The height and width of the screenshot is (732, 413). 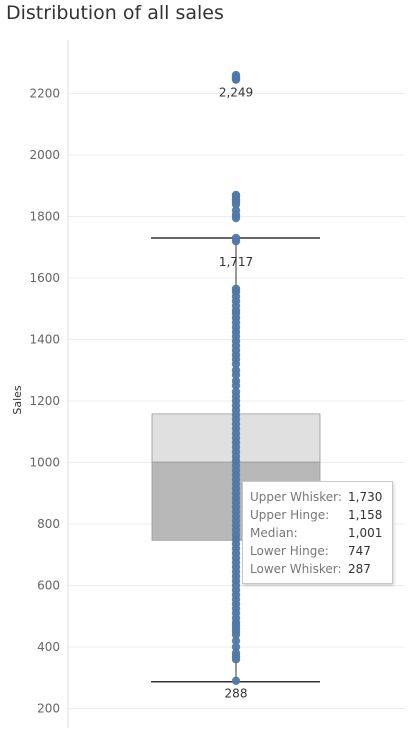 I want to click on y-tick-label: 200, so click(x=48, y=709).